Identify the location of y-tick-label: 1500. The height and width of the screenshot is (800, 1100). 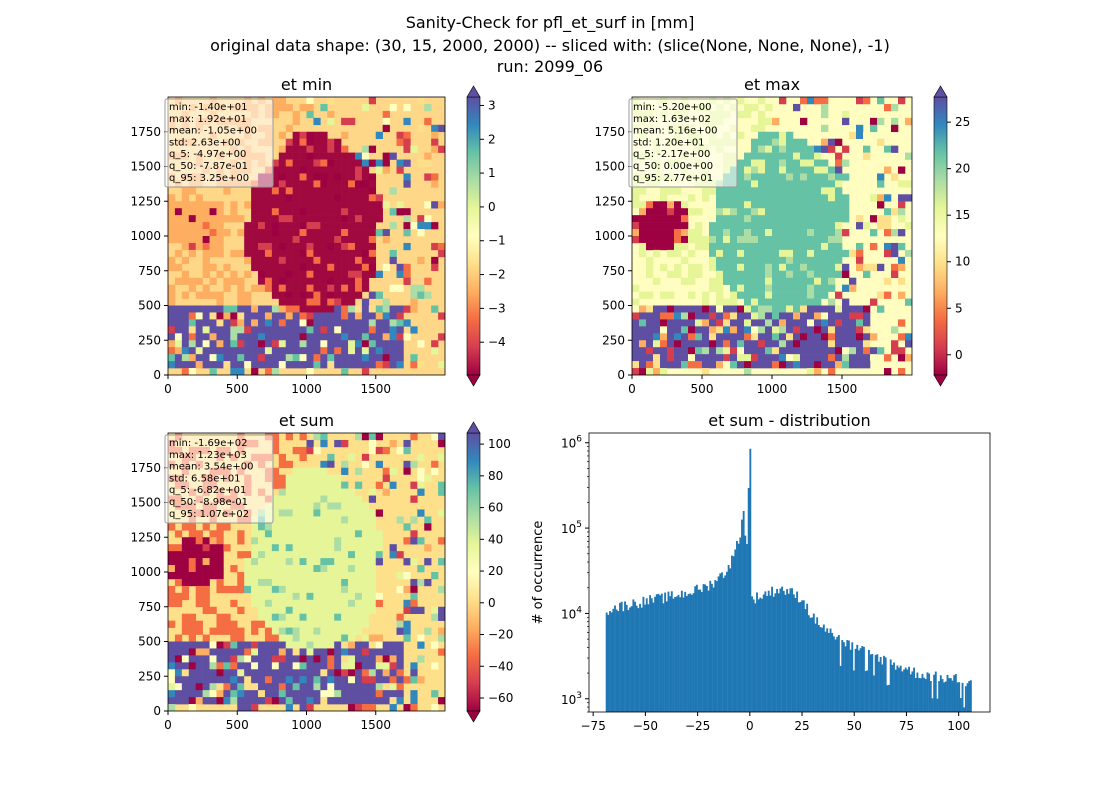
(145, 167).